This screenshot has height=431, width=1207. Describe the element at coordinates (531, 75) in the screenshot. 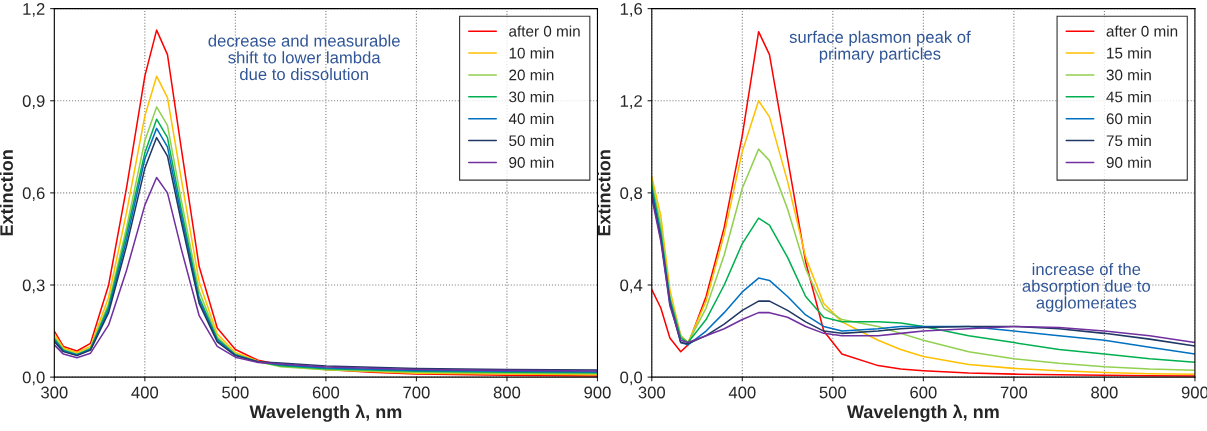

I see `legend-label: 20 min` at that location.